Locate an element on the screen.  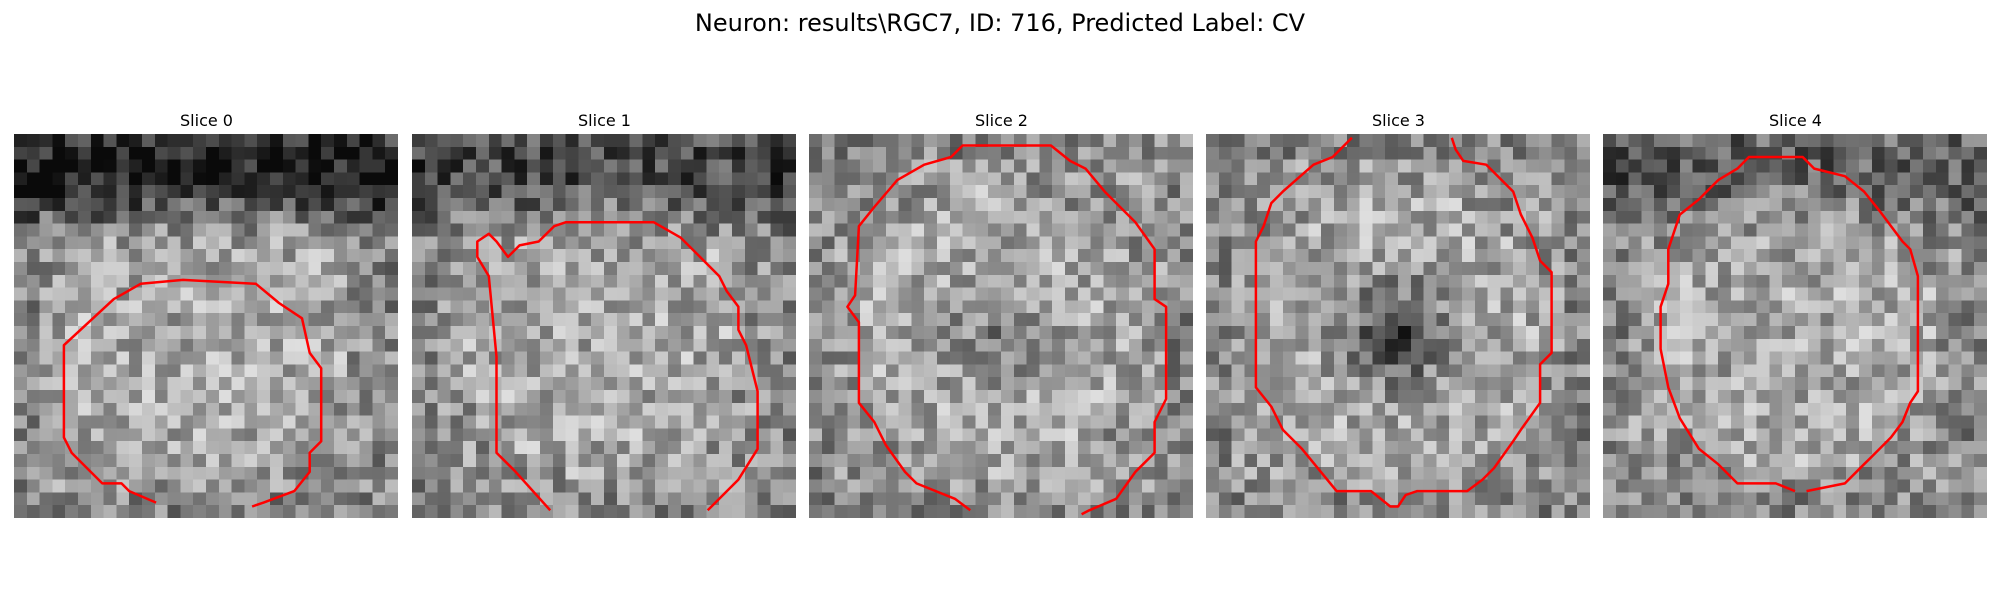
slice-panel-4: Slice 4 is located at coordinates (1795, 313).